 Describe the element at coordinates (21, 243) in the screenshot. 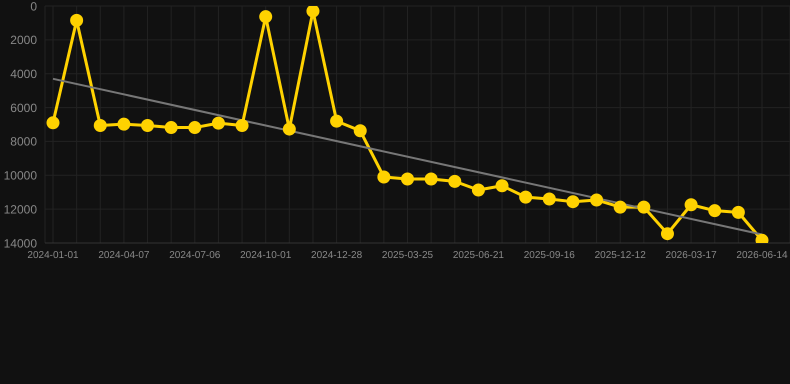

I see `y-tick-label: 14000` at that location.